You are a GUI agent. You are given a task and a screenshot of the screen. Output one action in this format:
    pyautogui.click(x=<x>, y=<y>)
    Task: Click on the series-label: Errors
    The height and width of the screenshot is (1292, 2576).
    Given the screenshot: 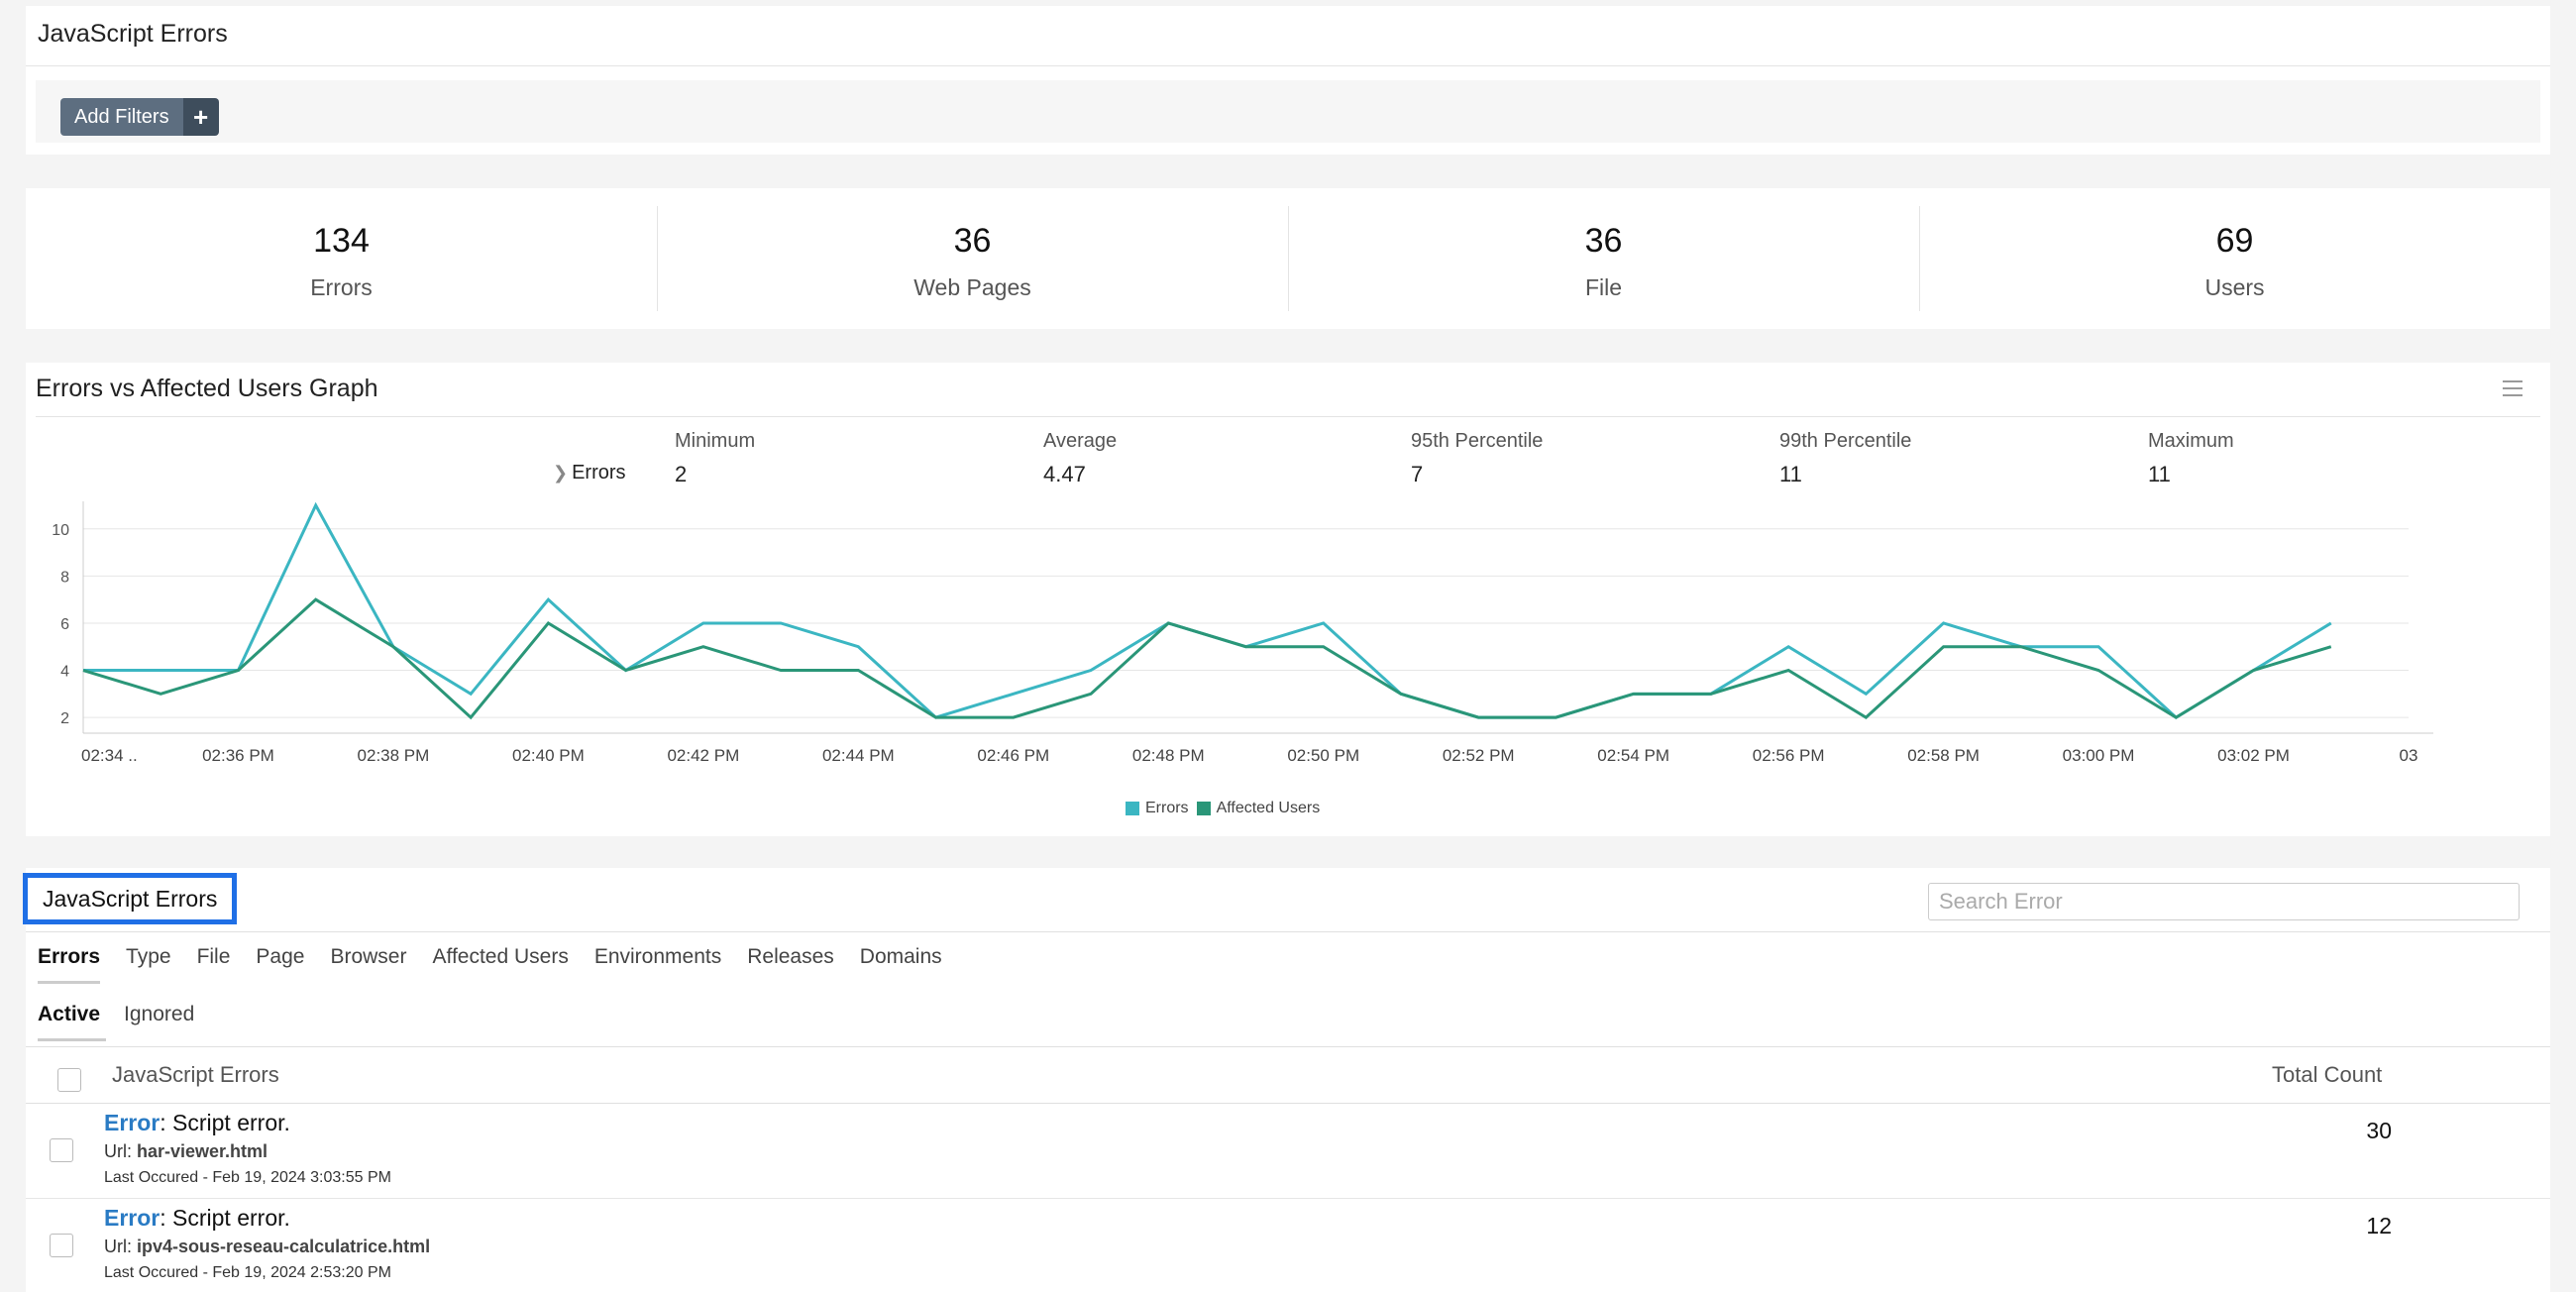 What is the action you would take?
    pyautogui.click(x=599, y=473)
    